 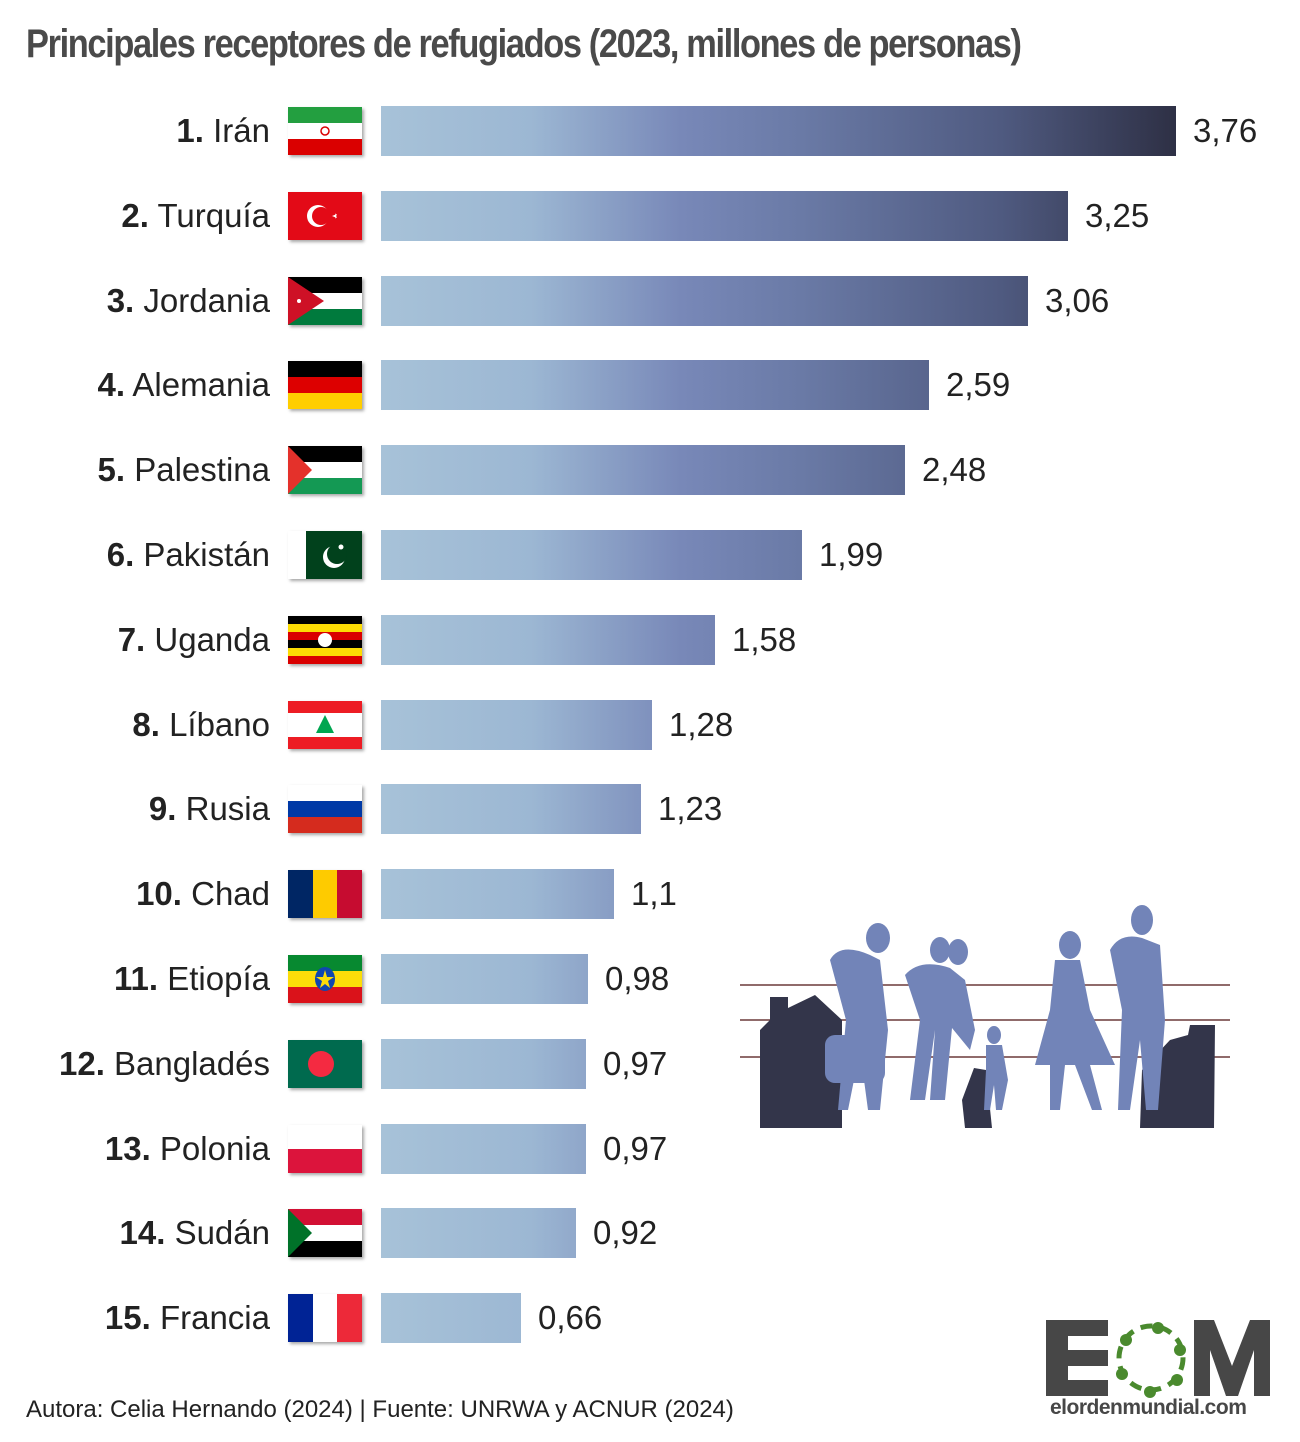 What do you see at coordinates (206, 300) in the screenshot?
I see `country-name: Jordania` at bounding box center [206, 300].